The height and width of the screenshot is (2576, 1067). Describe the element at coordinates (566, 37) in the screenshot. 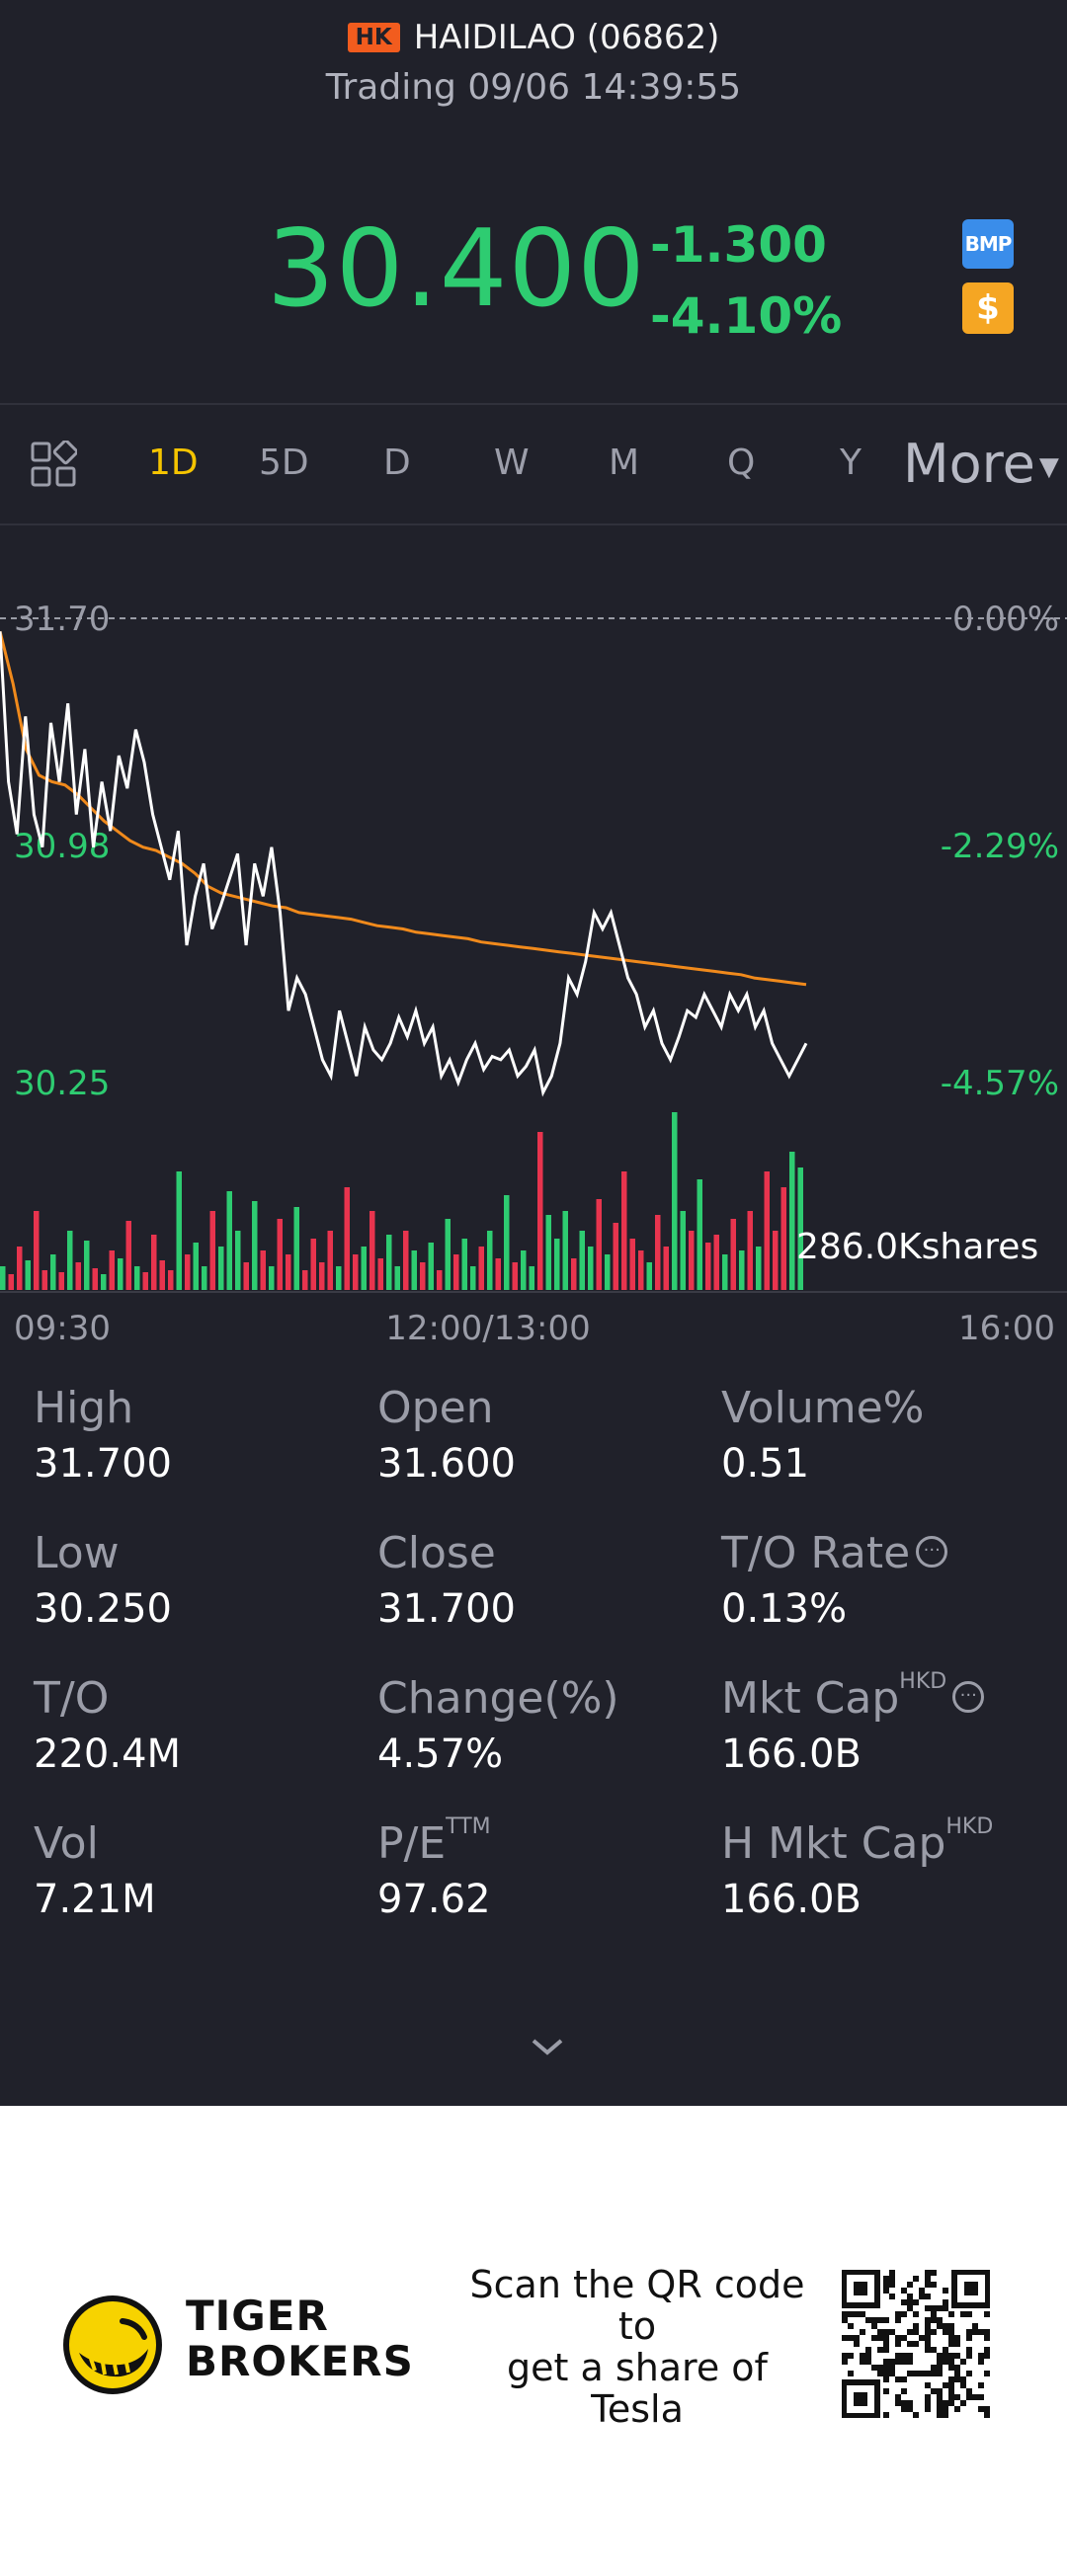

I see `stock-name: HAIDILAO (06862)` at that location.